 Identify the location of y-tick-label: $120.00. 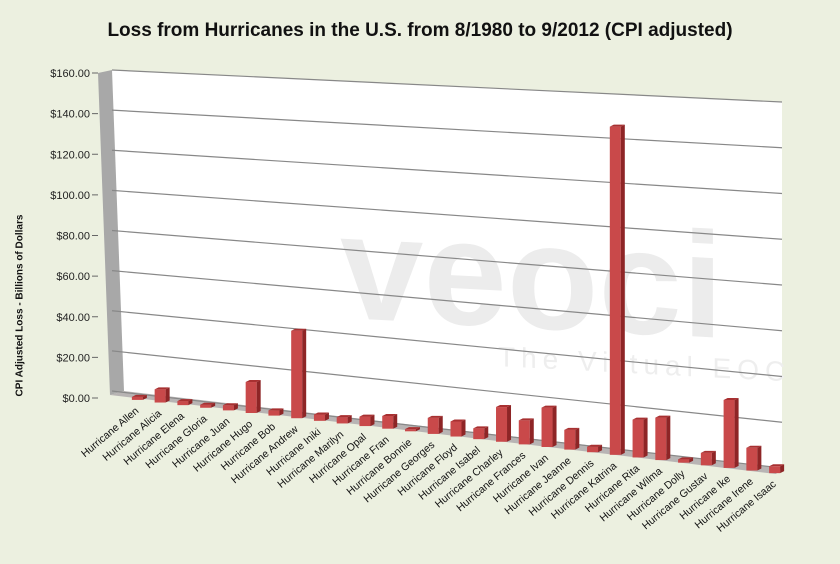
(70, 155).